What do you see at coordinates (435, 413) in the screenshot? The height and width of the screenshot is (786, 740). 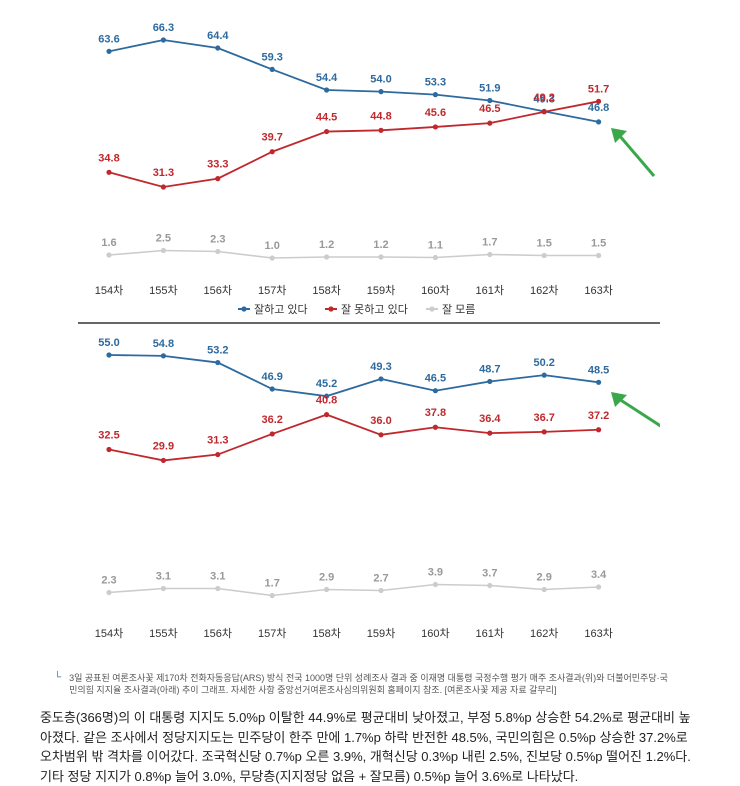 I see `data-label: 37.8` at bounding box center [435, 413].